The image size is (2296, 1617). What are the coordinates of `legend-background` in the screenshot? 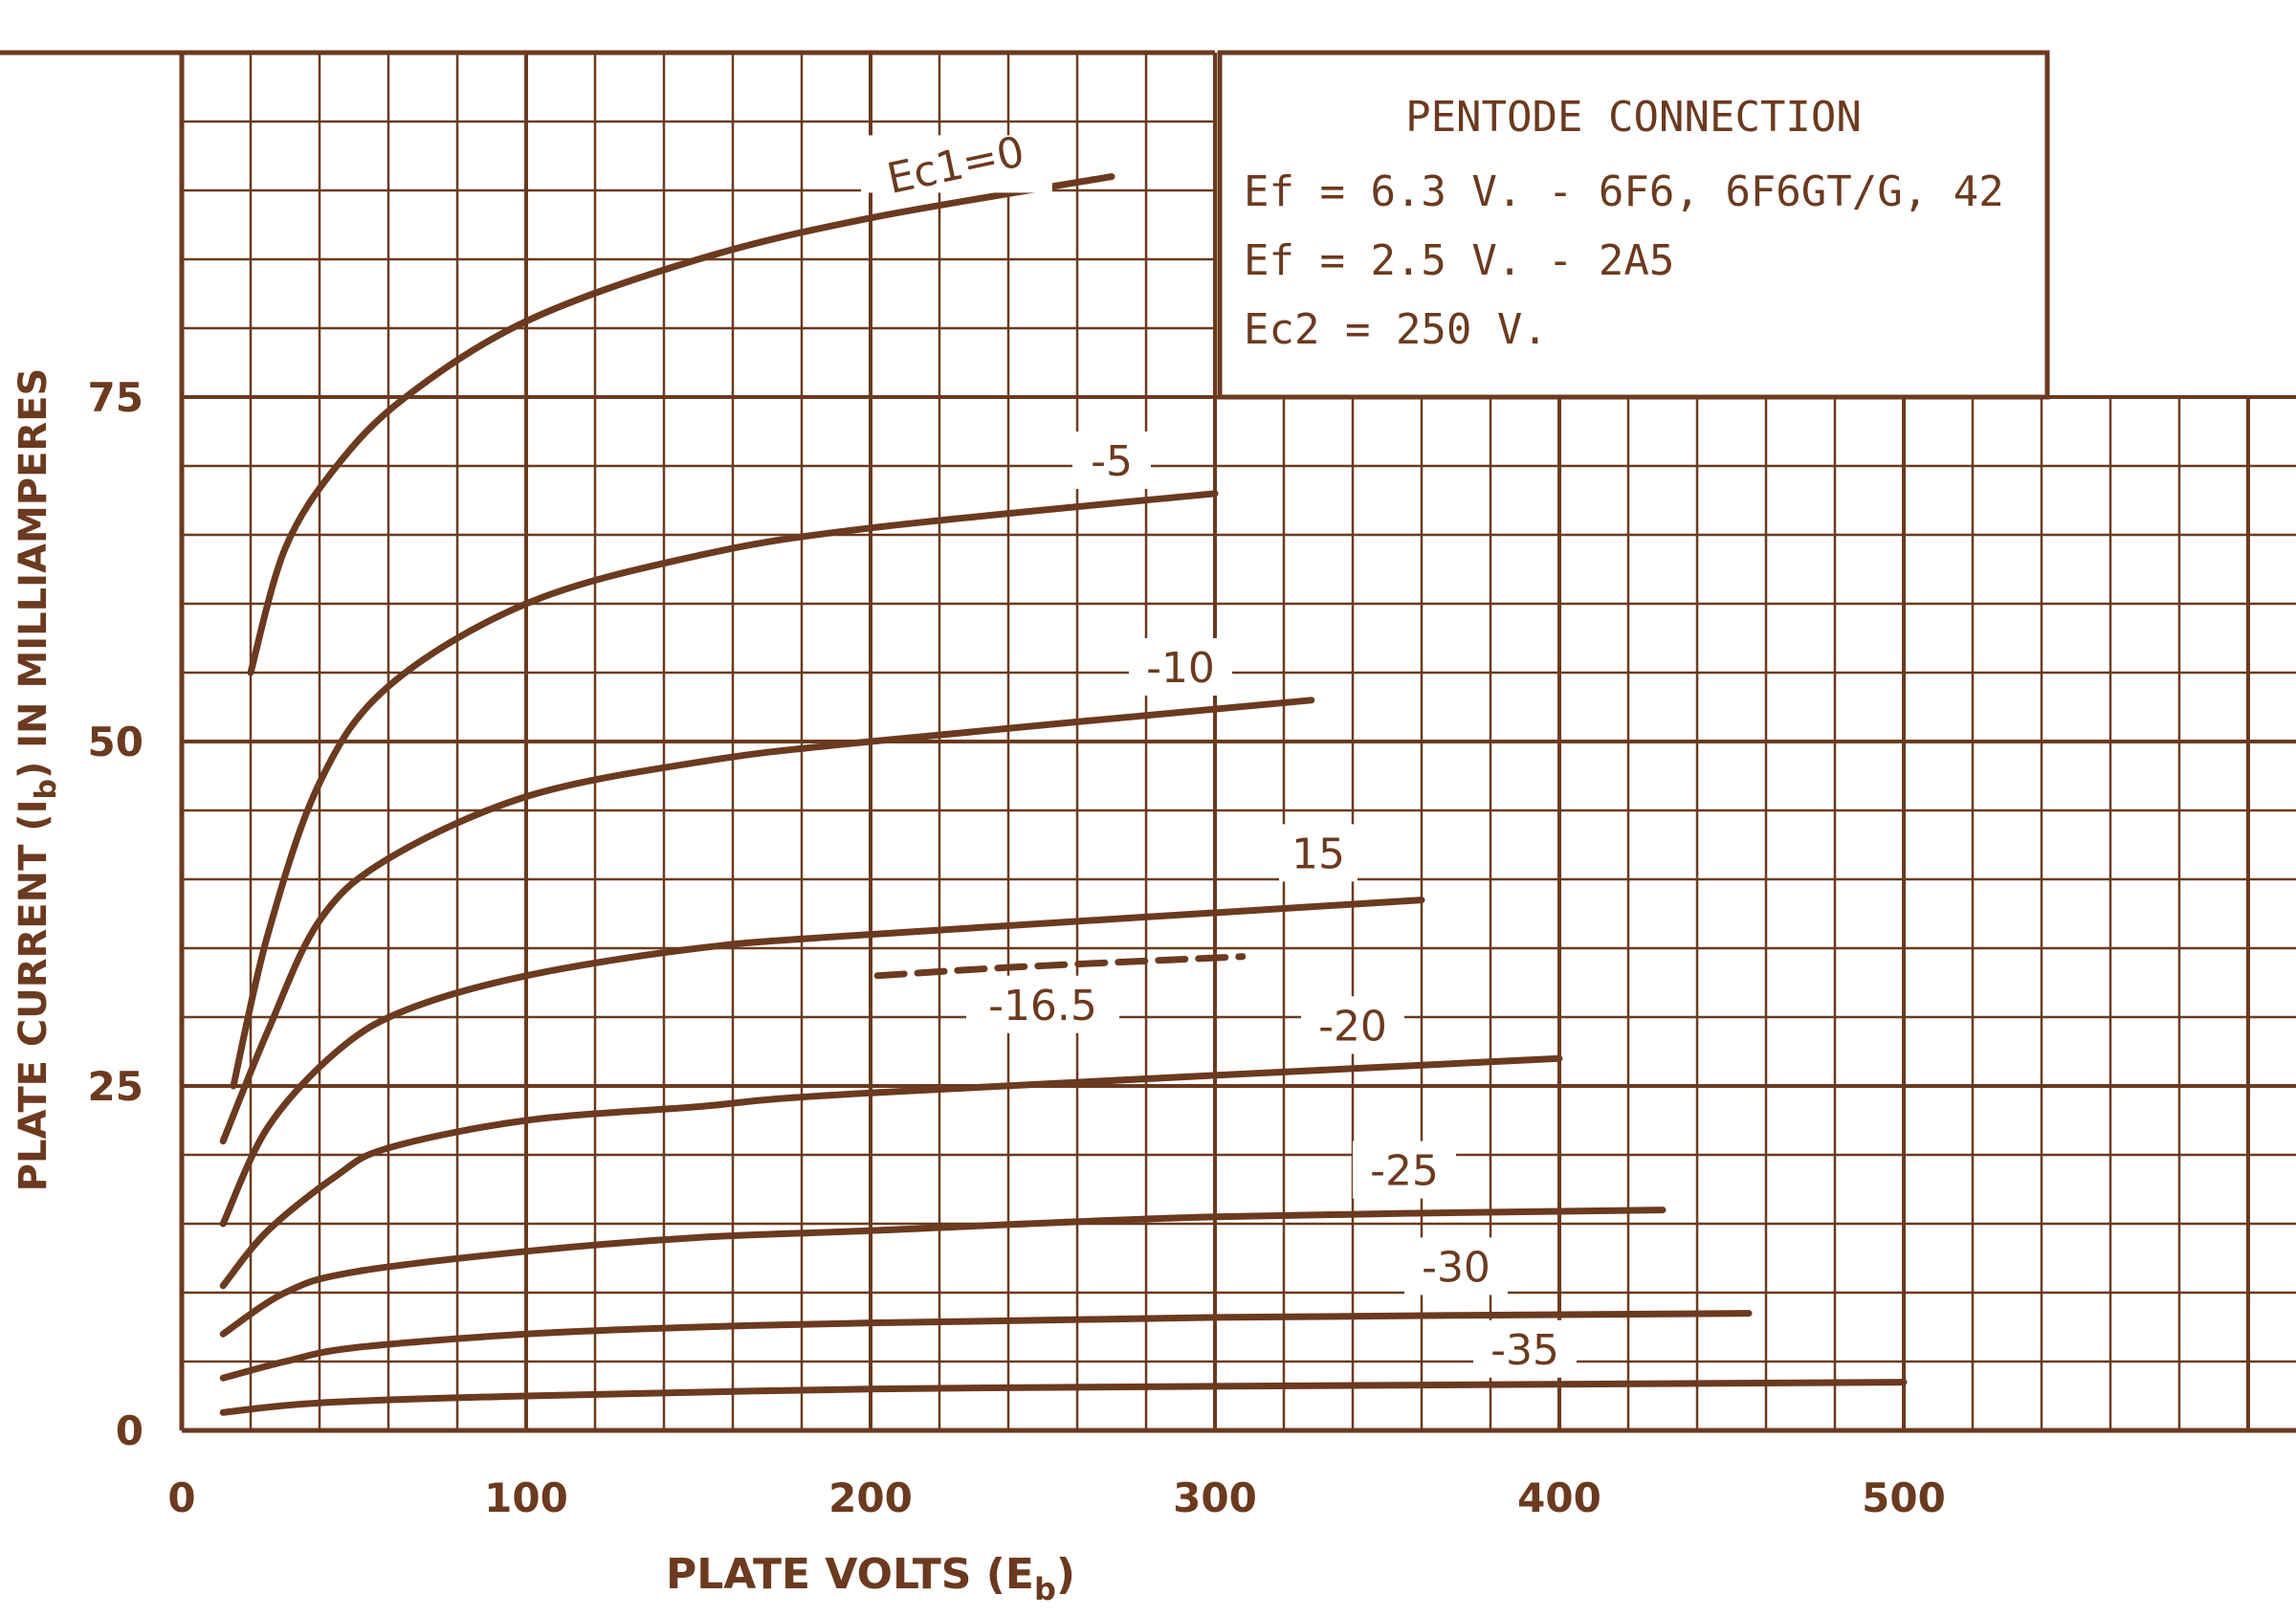 It's located at (1634, 225).